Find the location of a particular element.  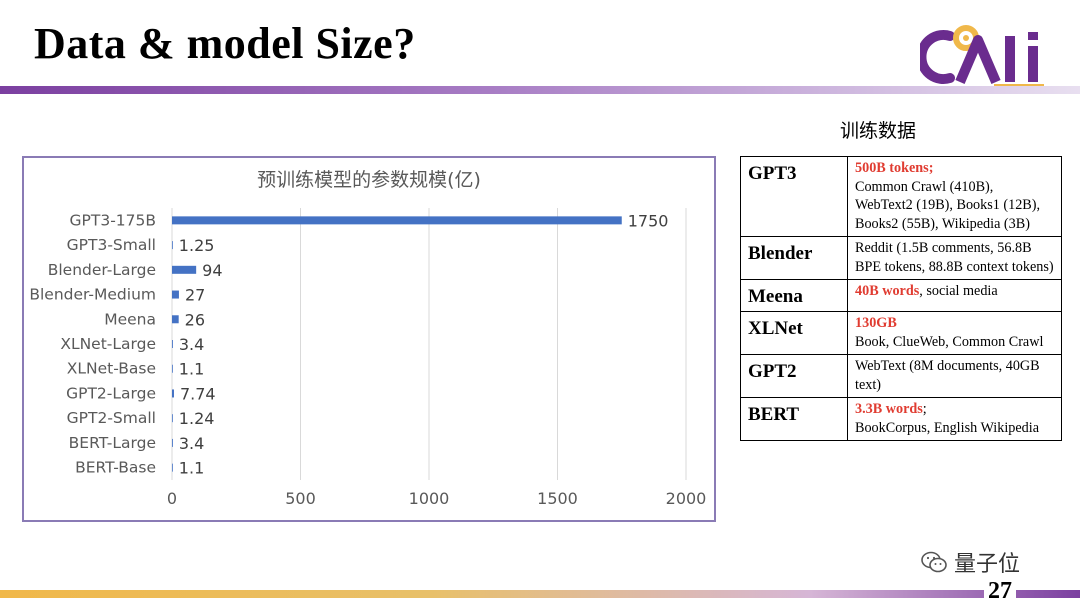

category-label: Blender-Large is located at coordinates (102, 270).